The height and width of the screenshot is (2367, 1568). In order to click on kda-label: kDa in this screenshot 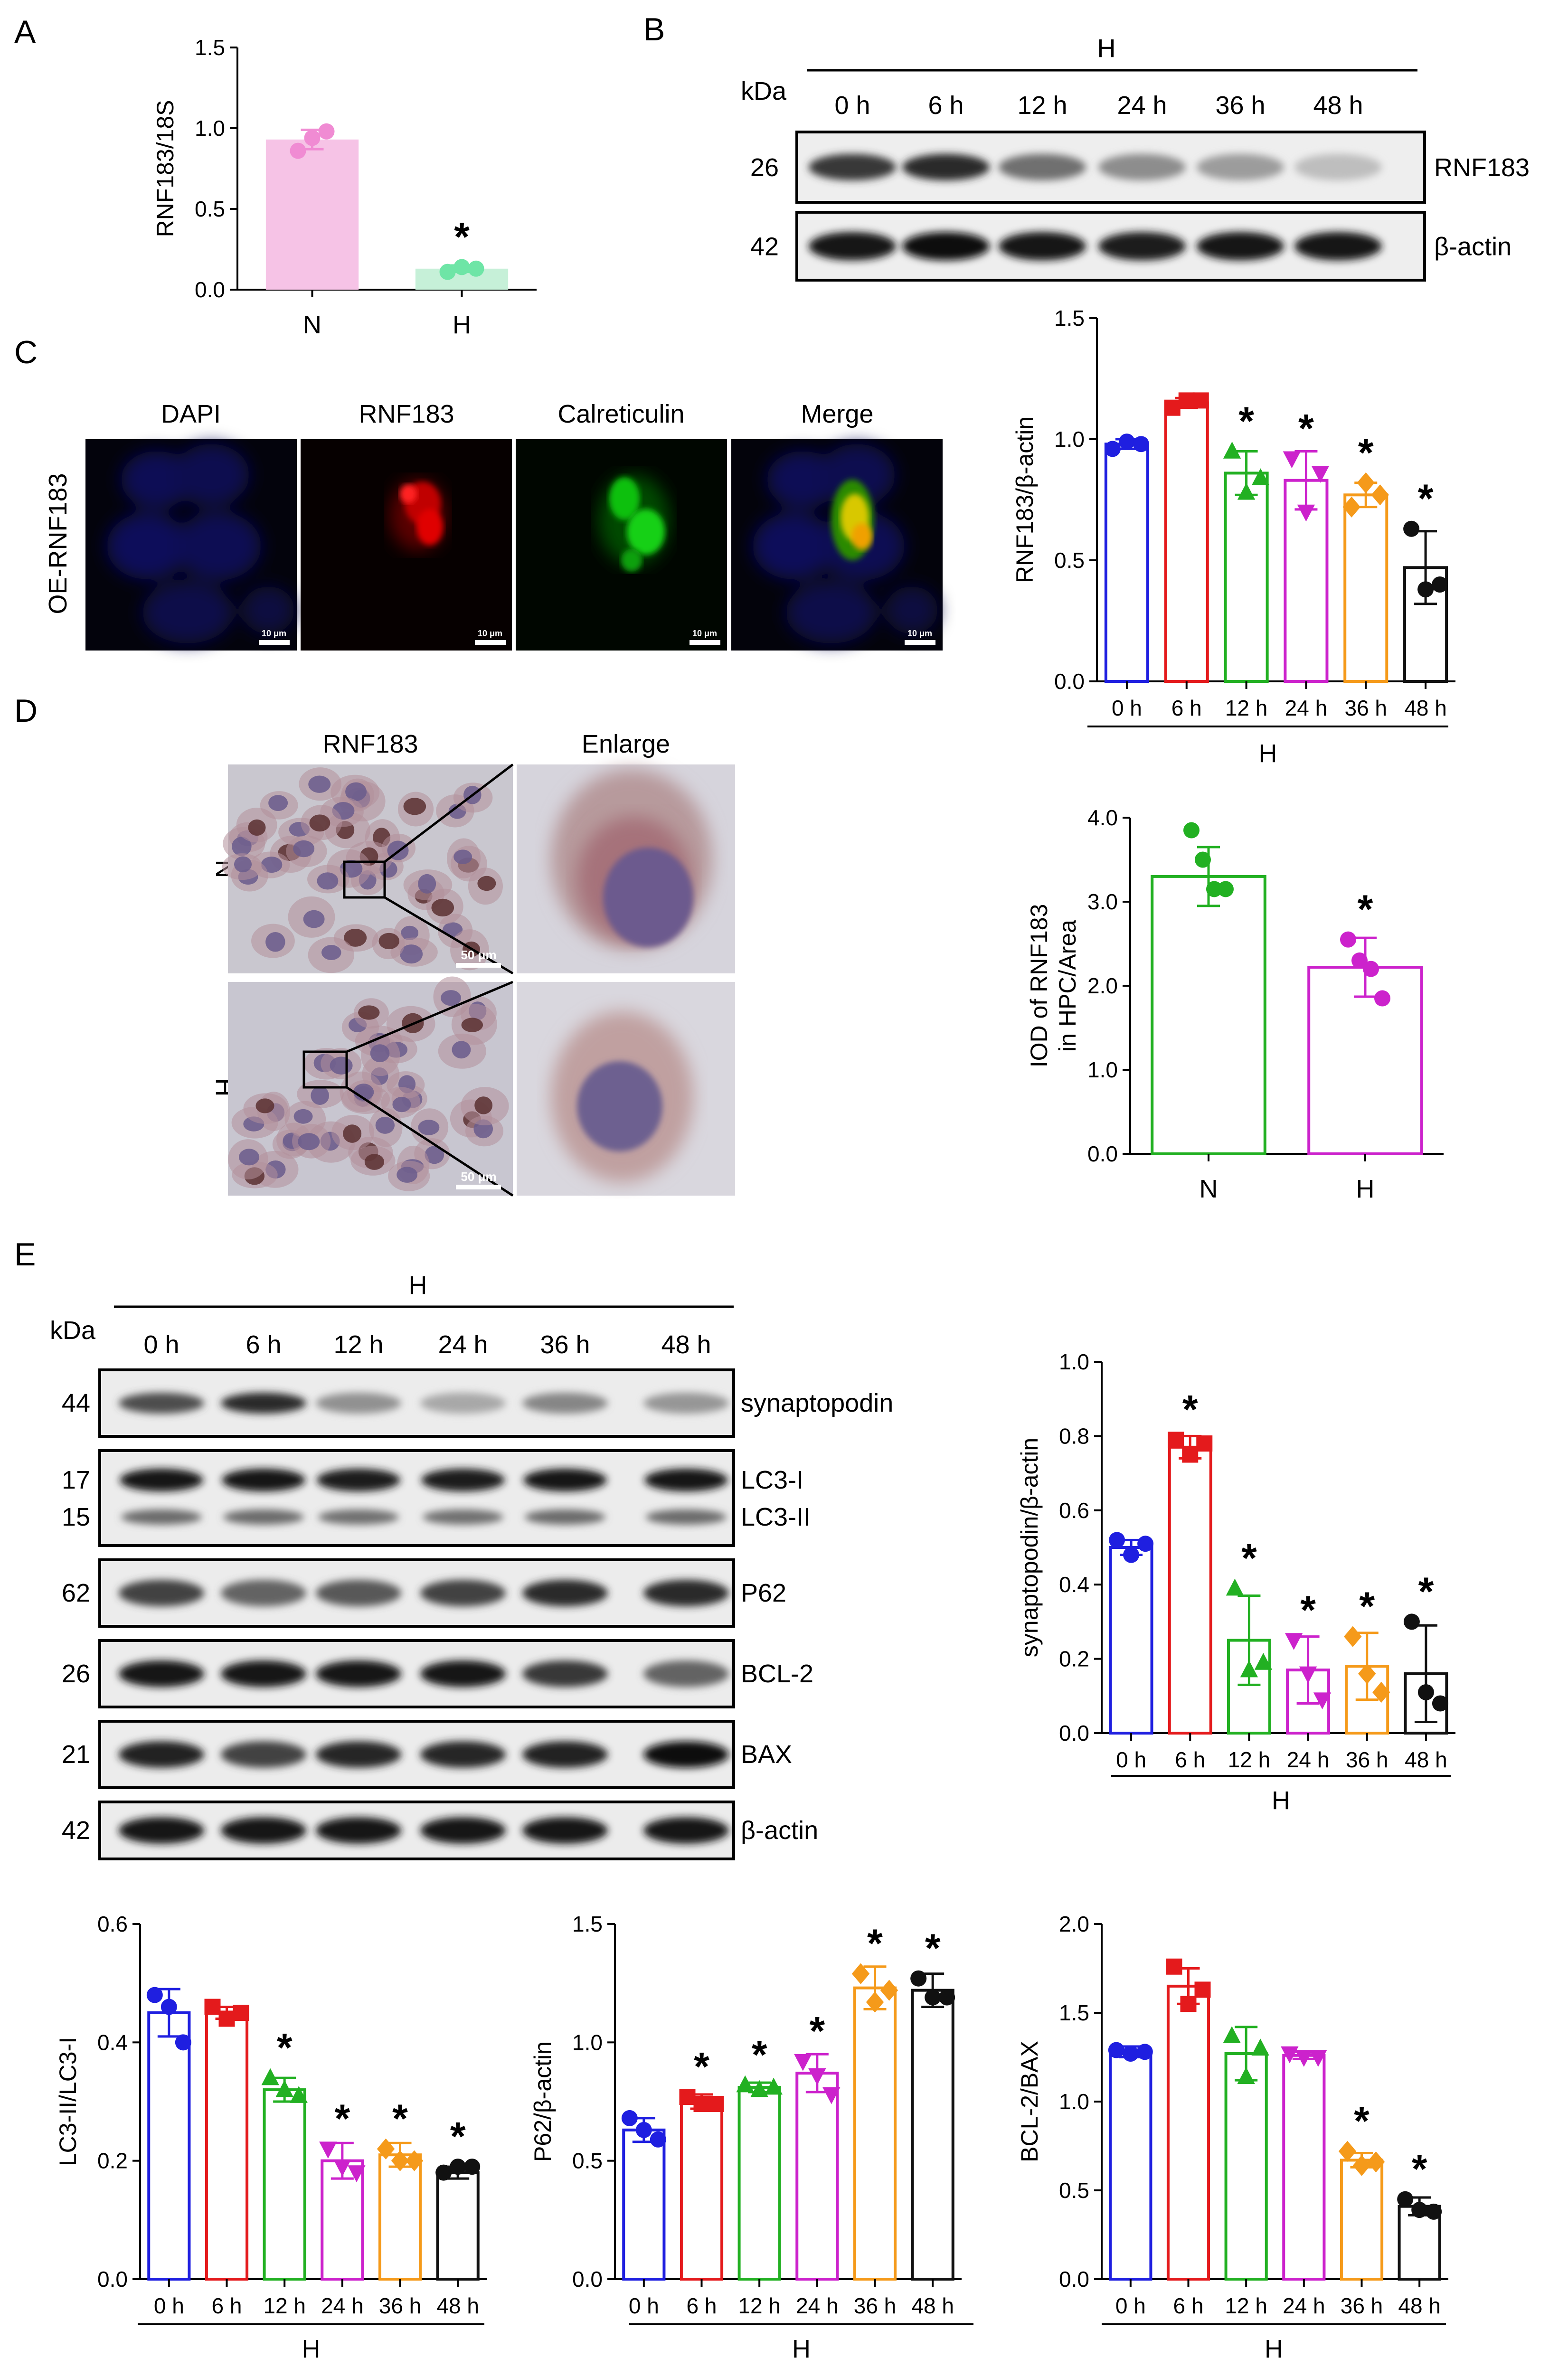, I will do `click(73, 1330)`.